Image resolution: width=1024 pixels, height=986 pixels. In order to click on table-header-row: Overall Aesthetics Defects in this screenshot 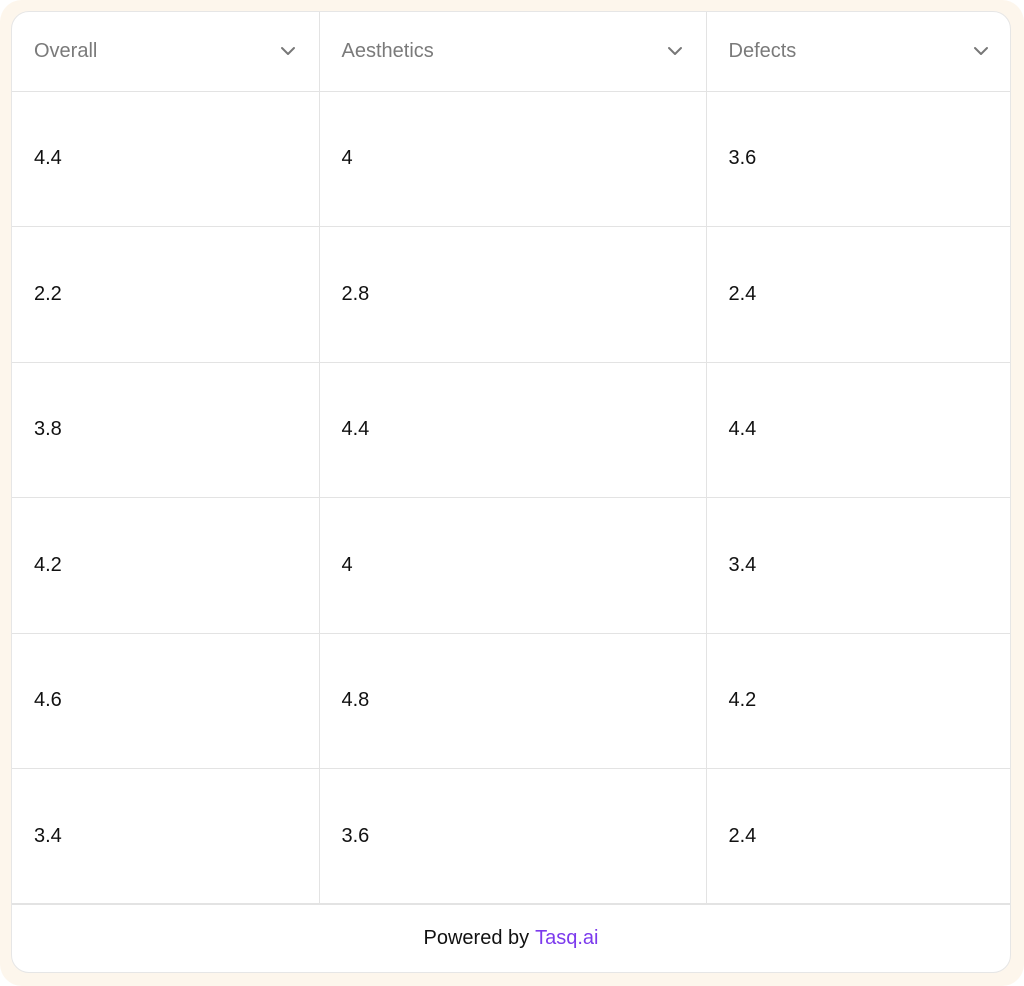, I will do `click(511, 52)`.